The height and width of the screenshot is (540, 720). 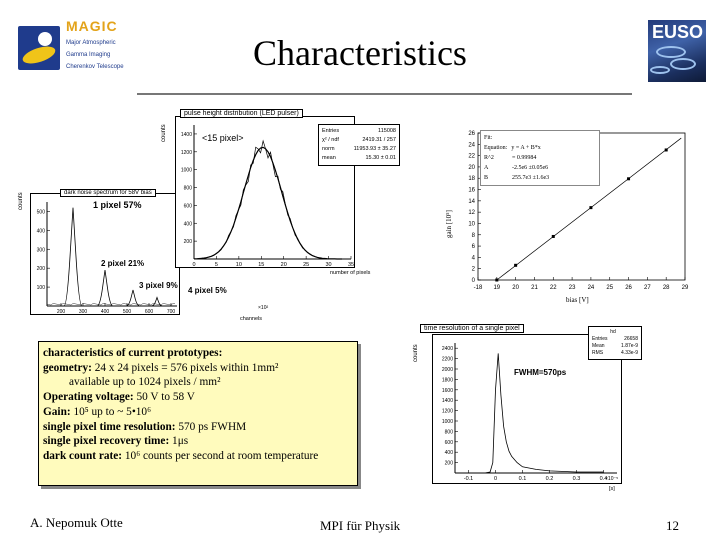 I want to click on footer-author: A. Nepomuk Otte, so click(x=76, y=522).